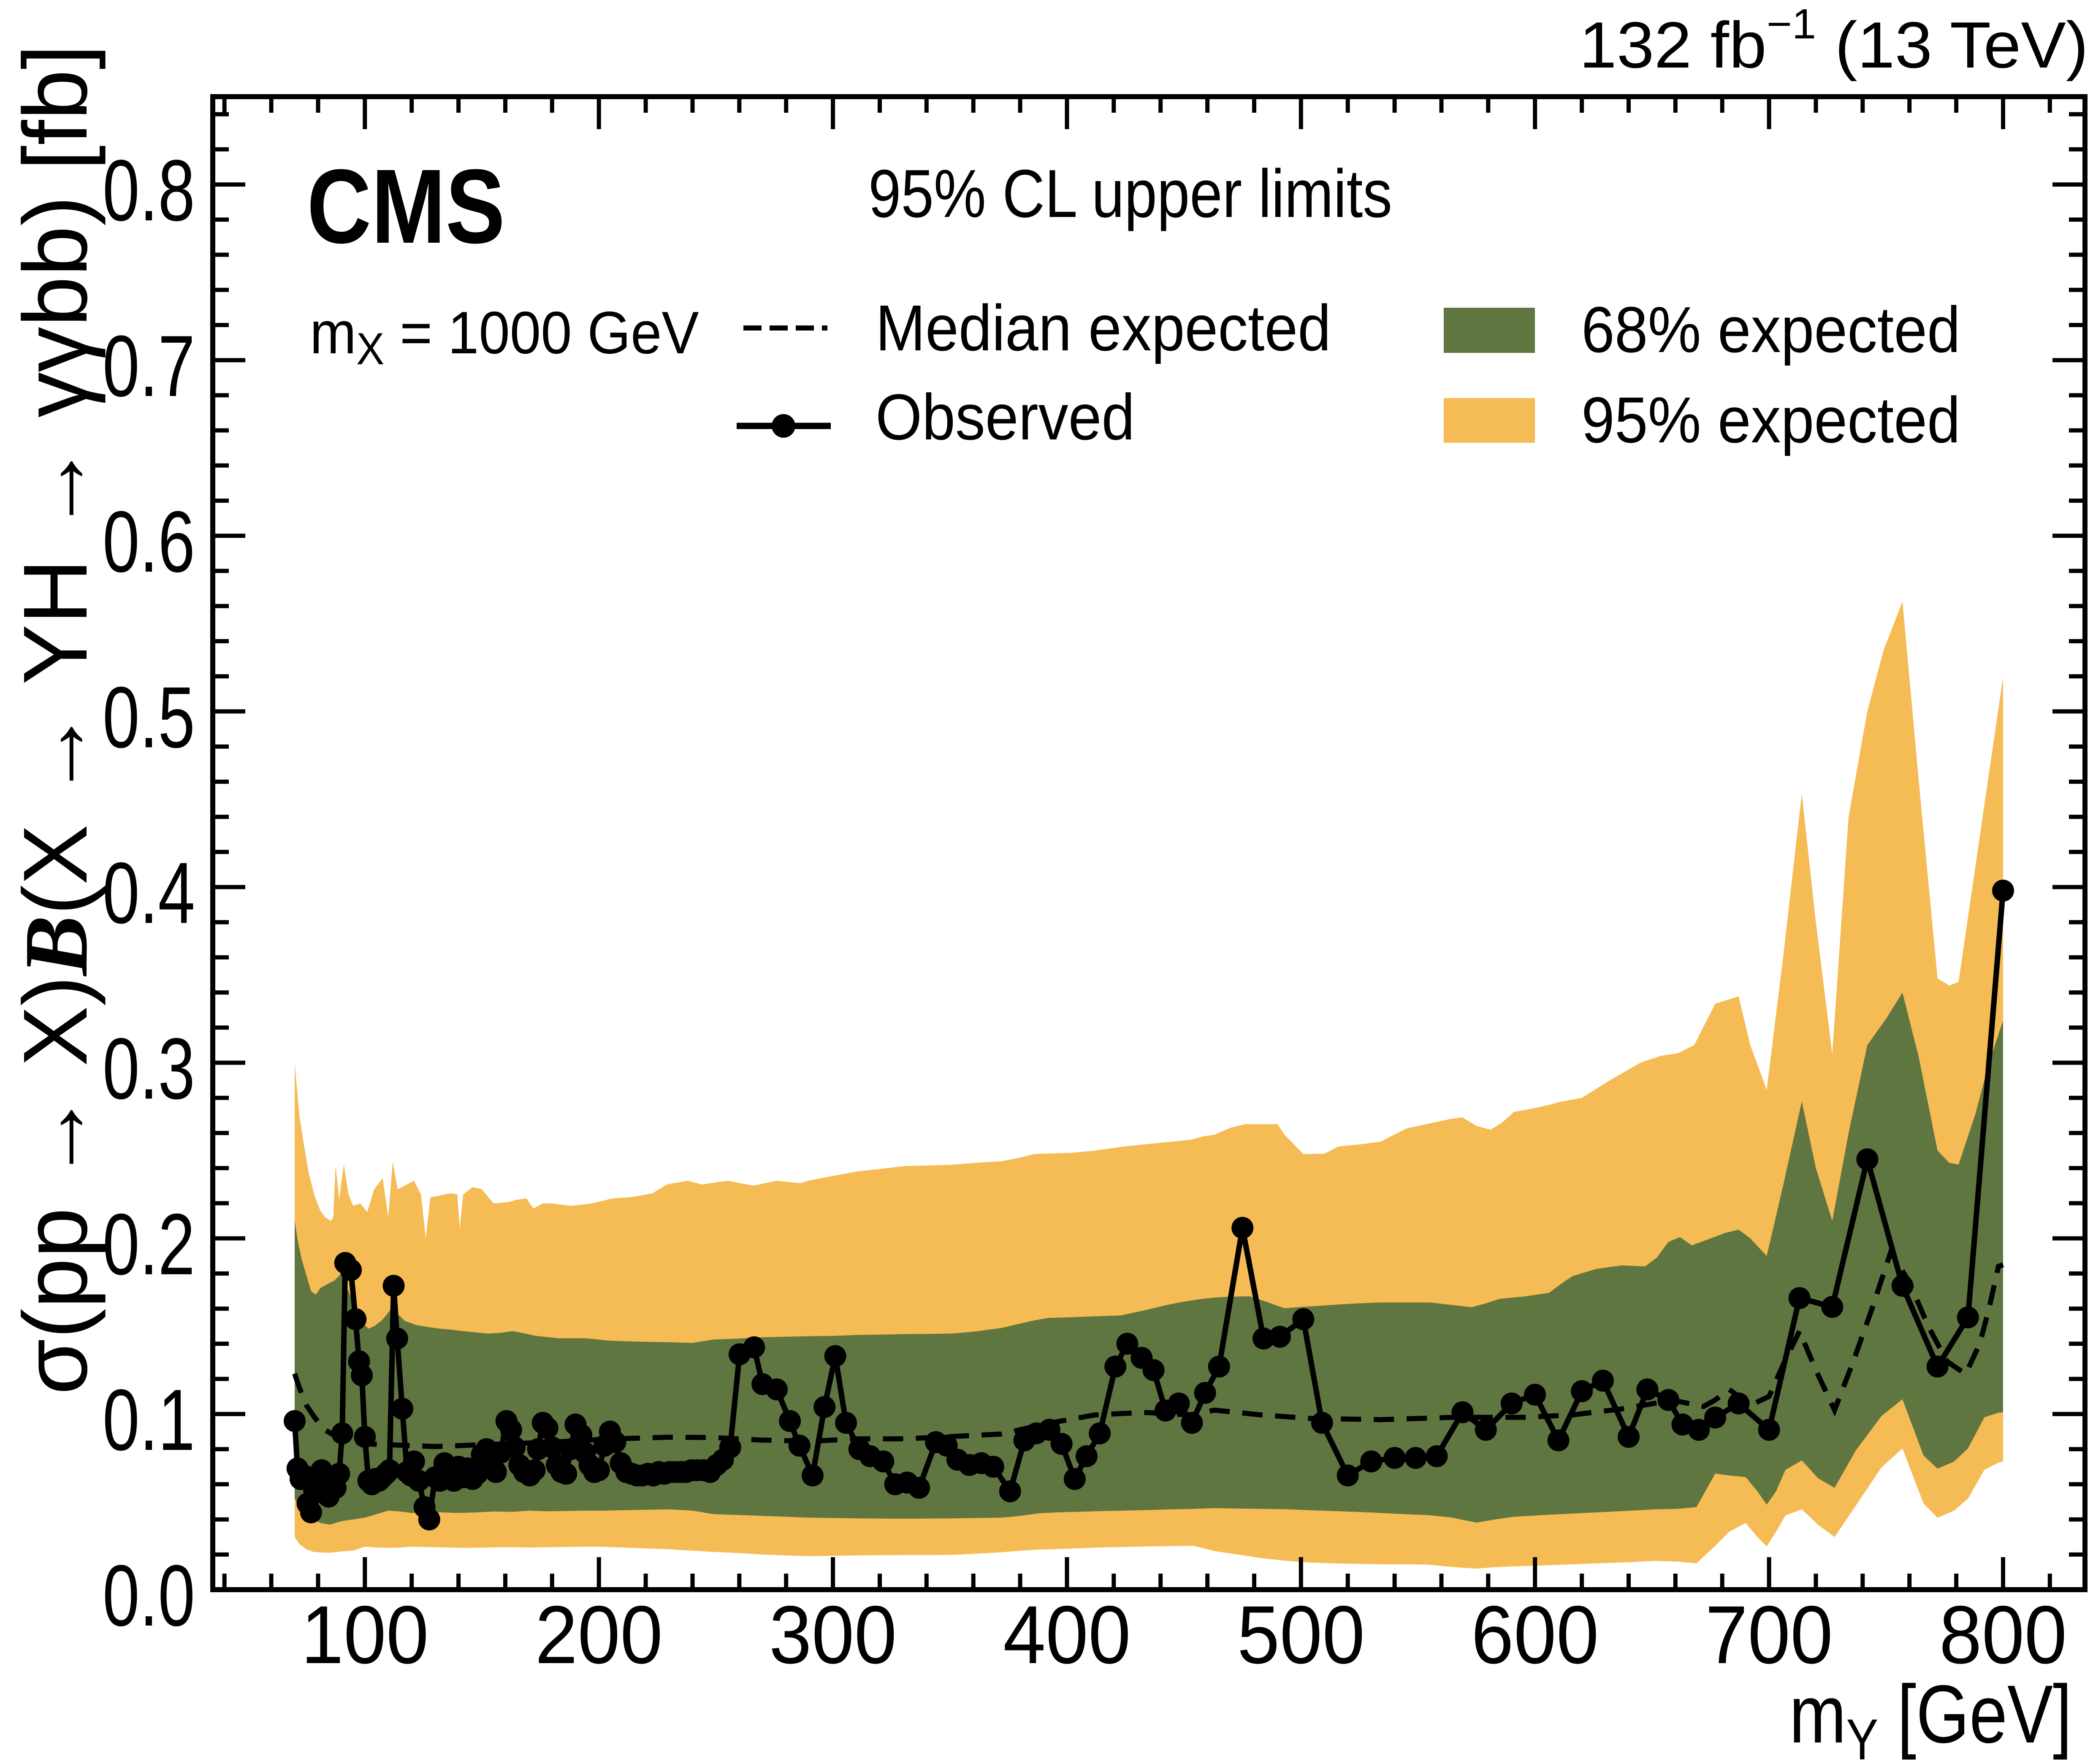 The width and height of the screenshot is (2093, 1764). What do you see at coordinates (1103, 328) in the screenshot?
I see `svg-text: Median expected` at bounding box center [1103, 328].